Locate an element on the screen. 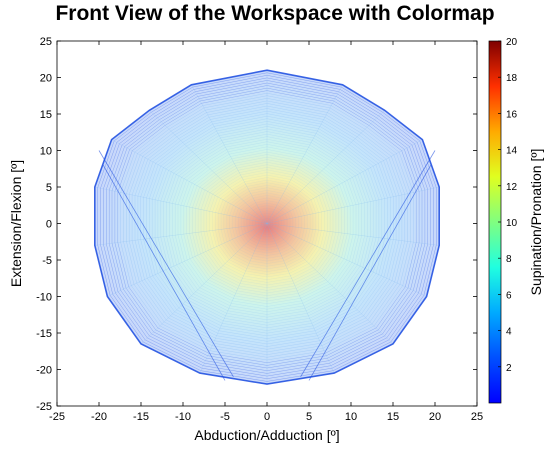 The width and height of the screenshot is (550, 450). x-tick-label: -10 is located at coordinates (183, 417).